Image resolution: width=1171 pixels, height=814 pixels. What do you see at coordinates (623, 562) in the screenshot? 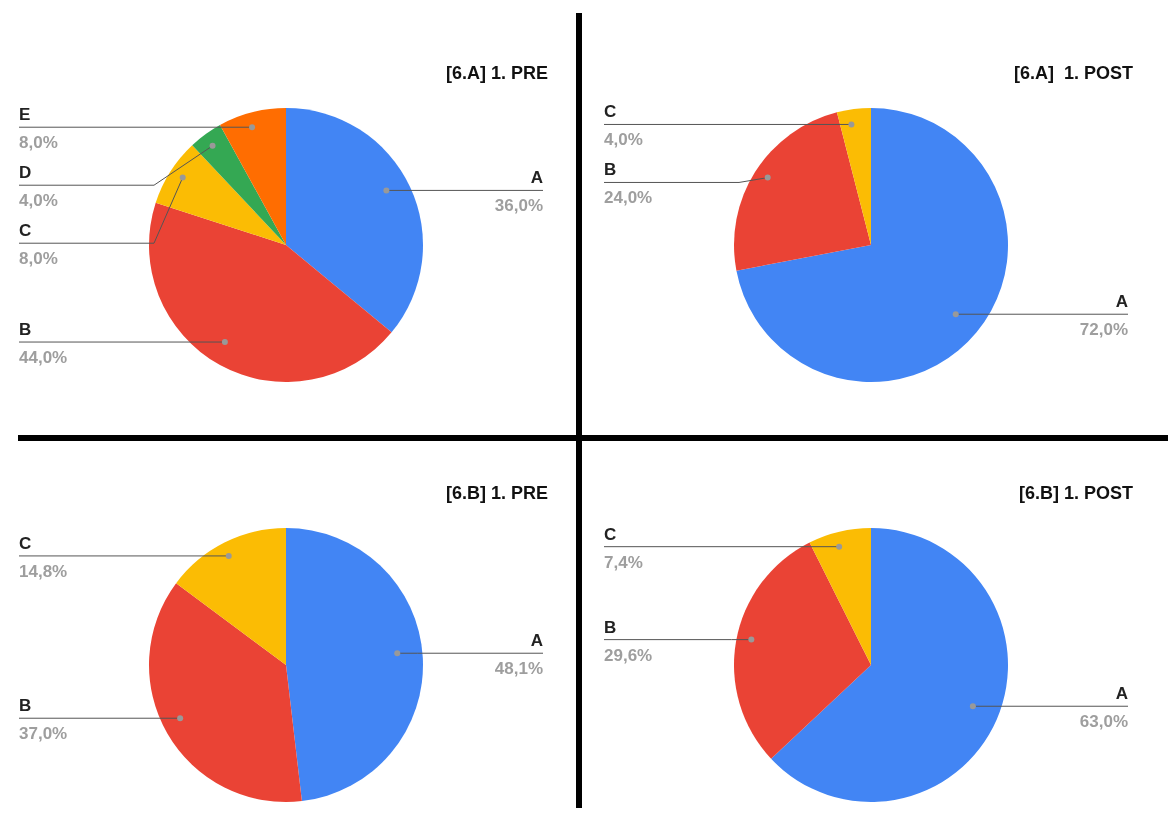
I see `data-label: 7,4%` at bounding box center [623, 562].